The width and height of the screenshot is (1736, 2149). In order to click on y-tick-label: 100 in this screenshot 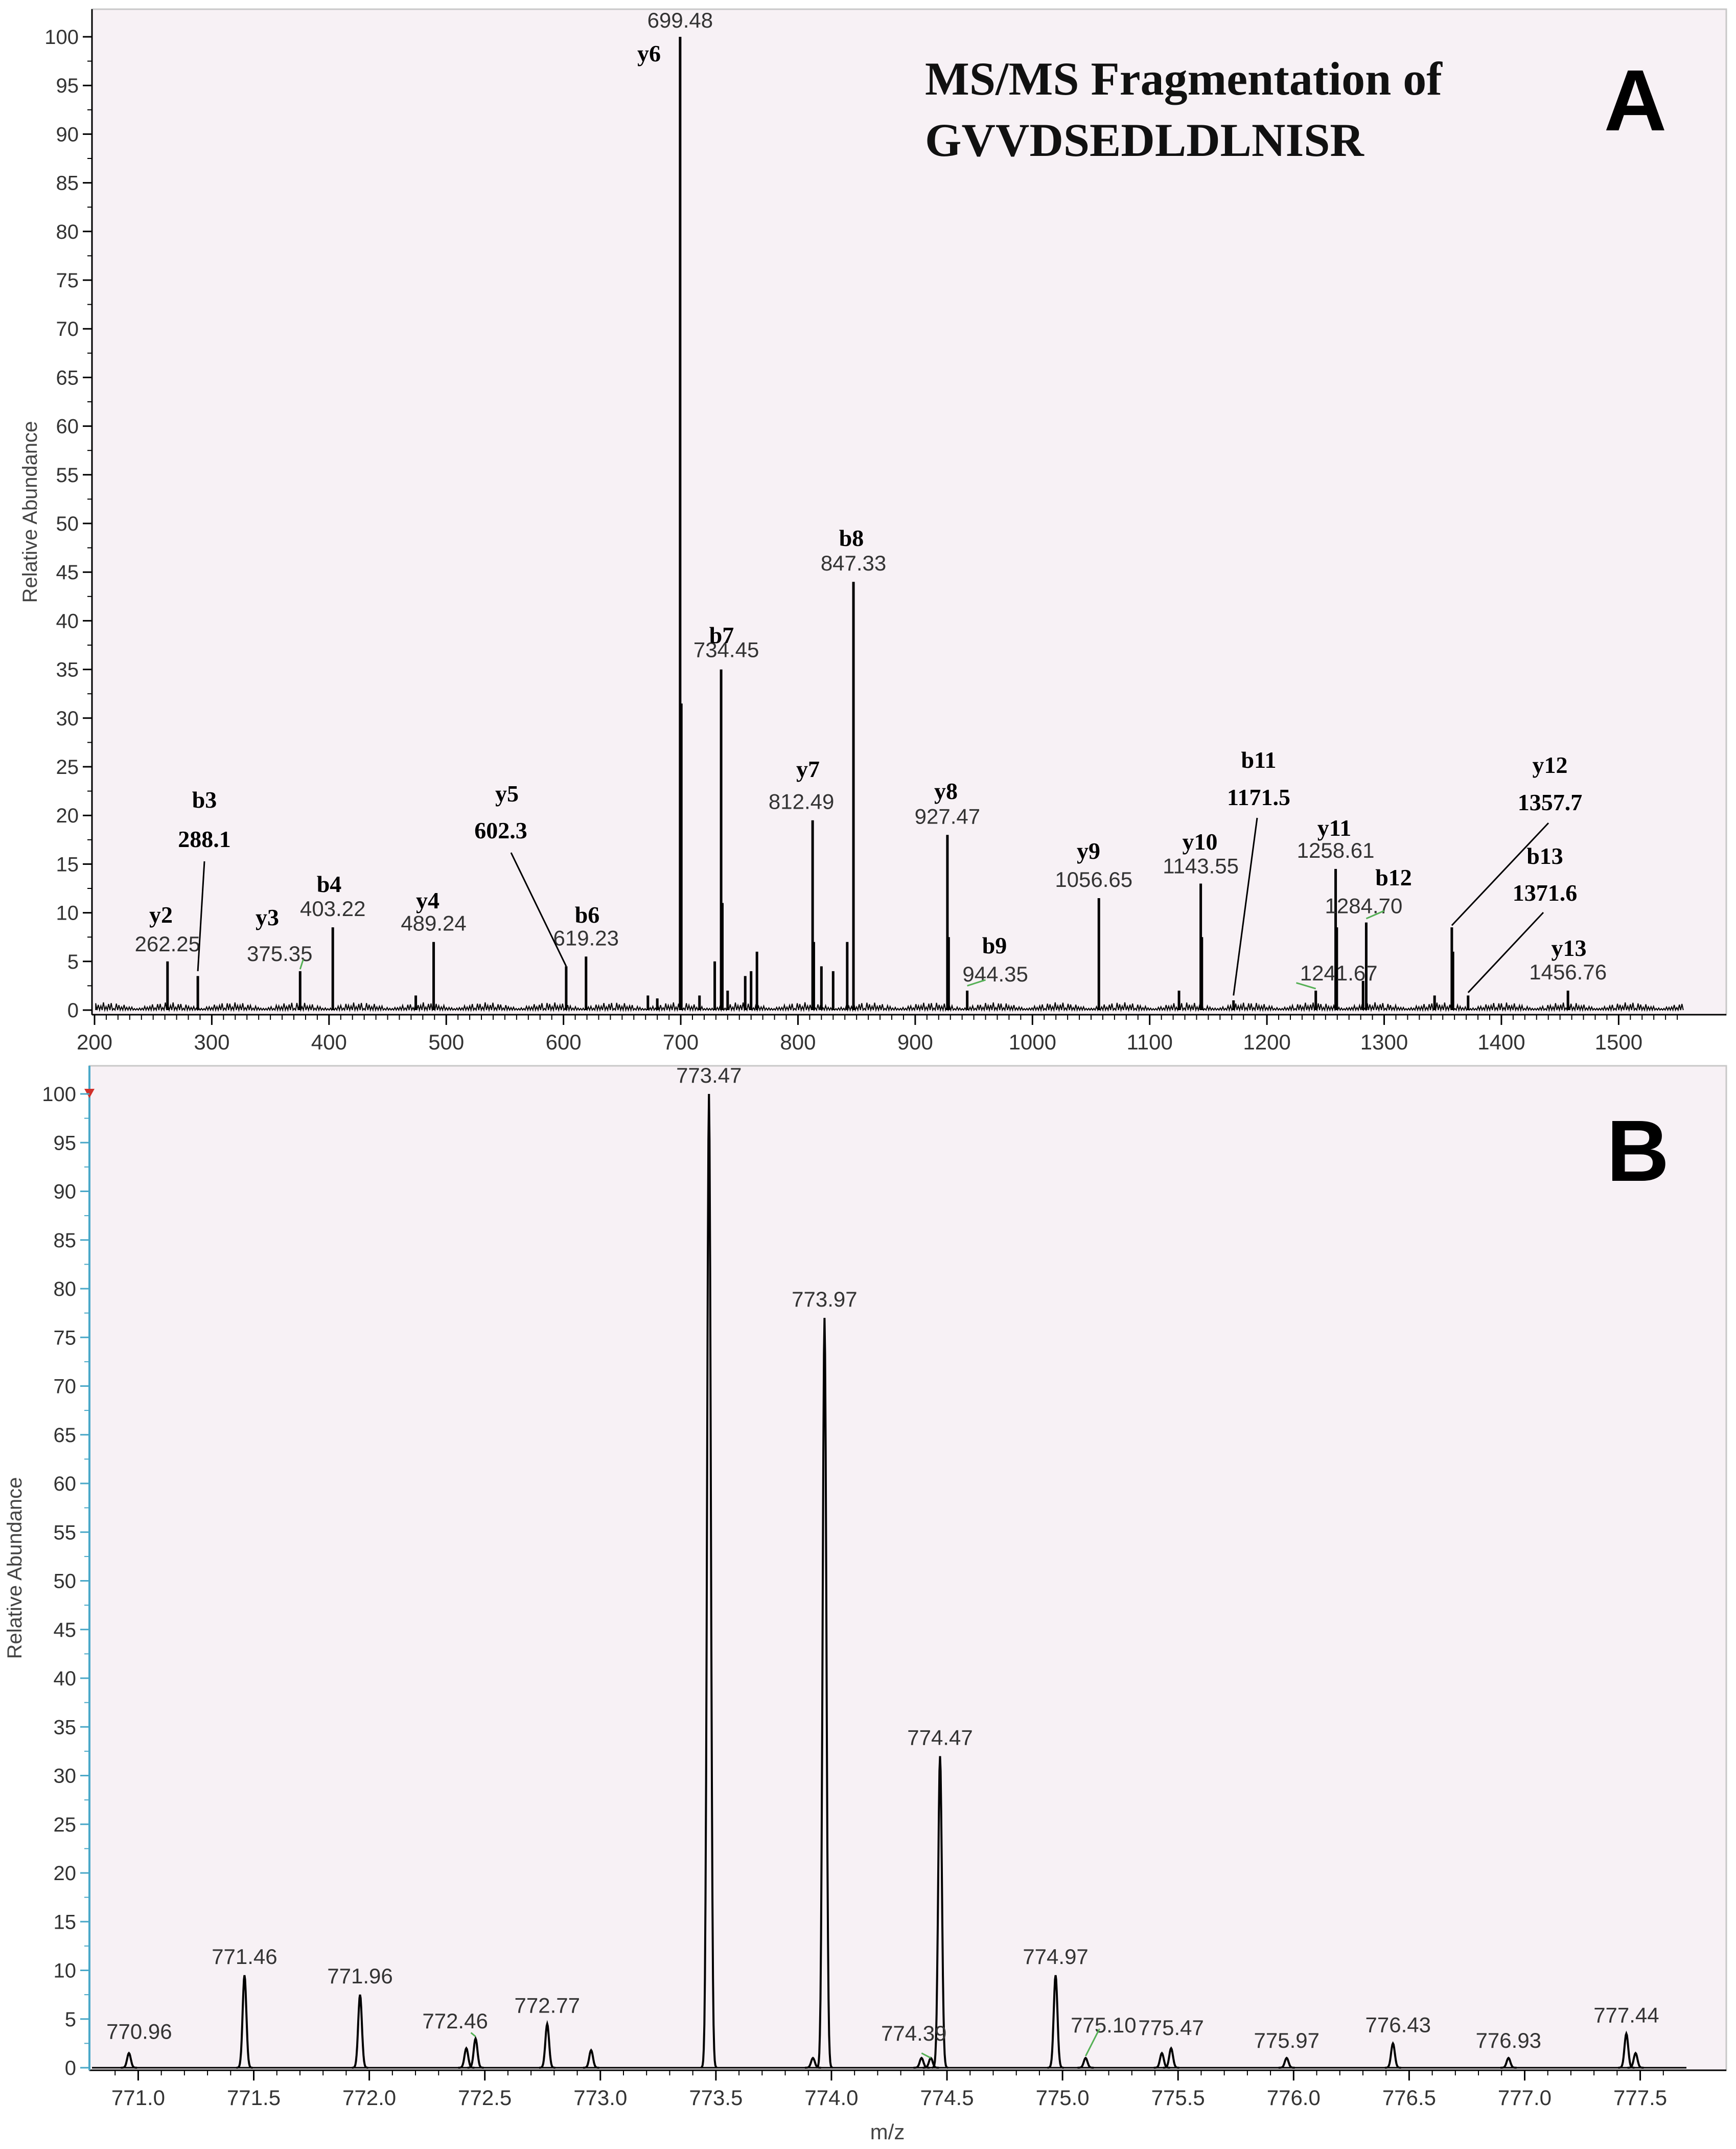, I will do `click(59, 1094)`.